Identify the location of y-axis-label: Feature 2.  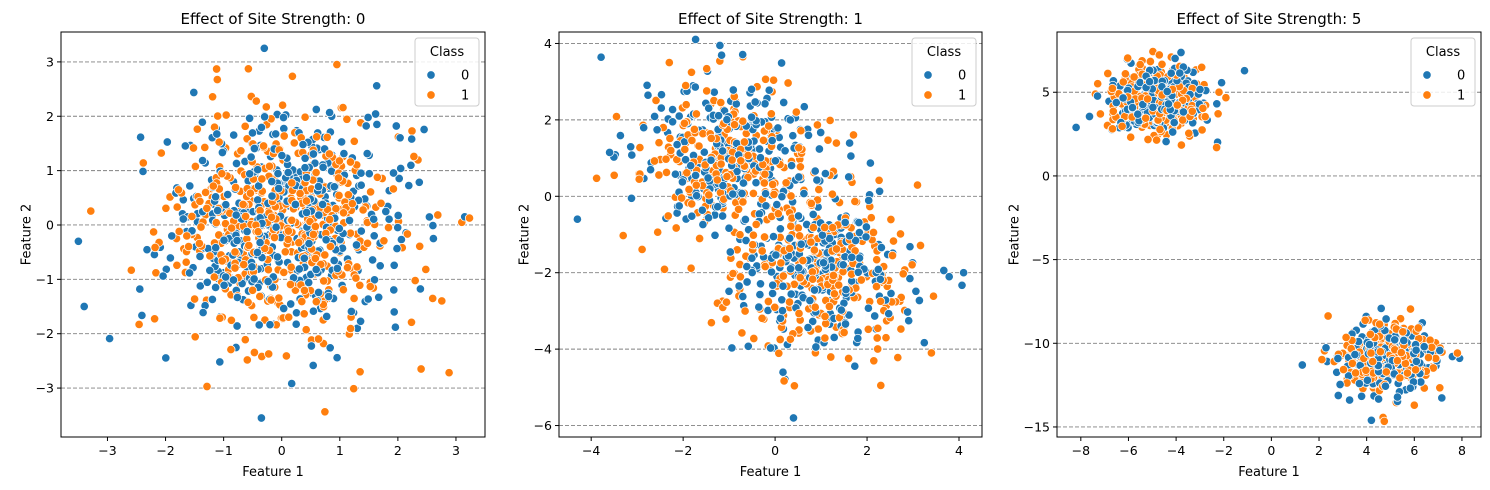
(1014, 235).